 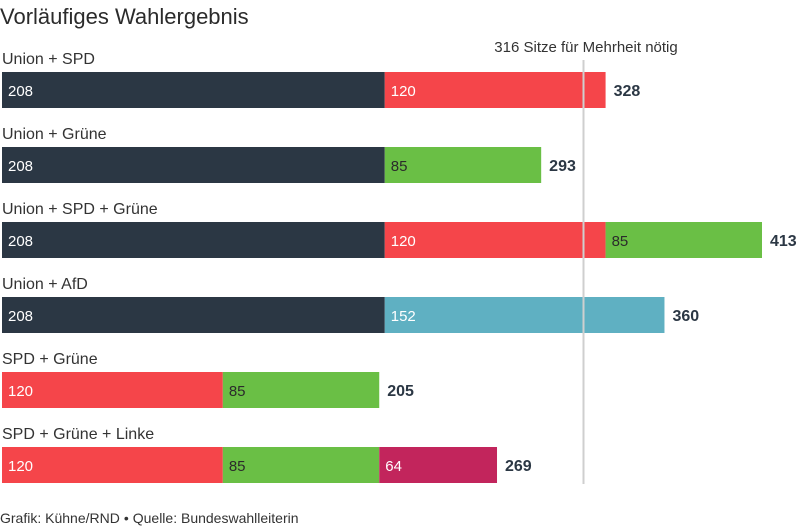 I want to click on bar-total-union-spd: 328, so click(x=627, y=91).